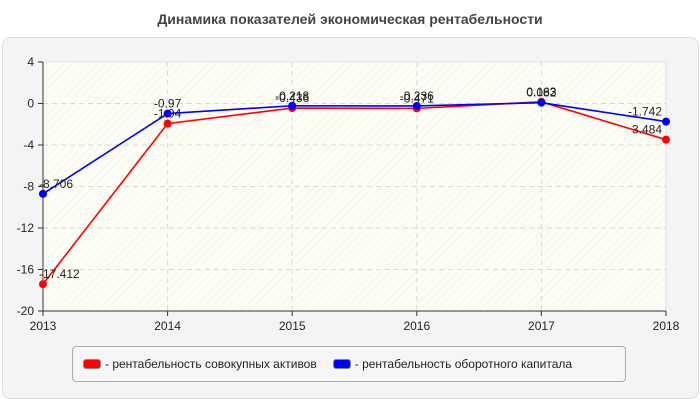 The image size is (700, 400). What do you see at coordinates (463, 364) in the screenshot?
I see `legend-label: - рентабельность оборотного капитала` at bounding box center [463, 364].